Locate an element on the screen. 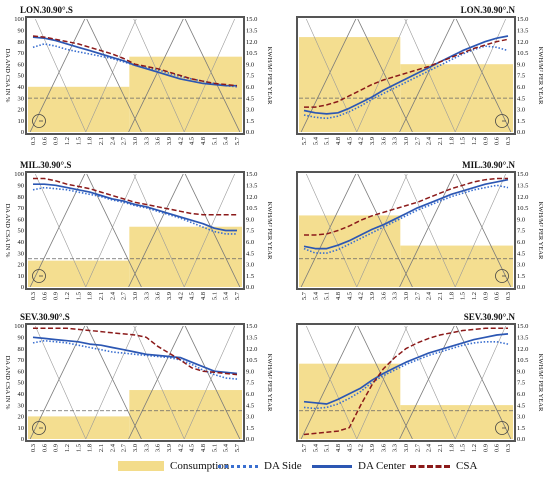 This screenshot has height=477, width=550. y-tick-label: 100 is located at coordinates (19, 326).